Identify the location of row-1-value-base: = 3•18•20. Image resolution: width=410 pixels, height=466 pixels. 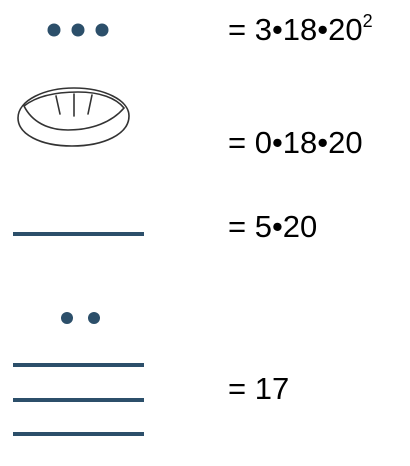
(295, 29).